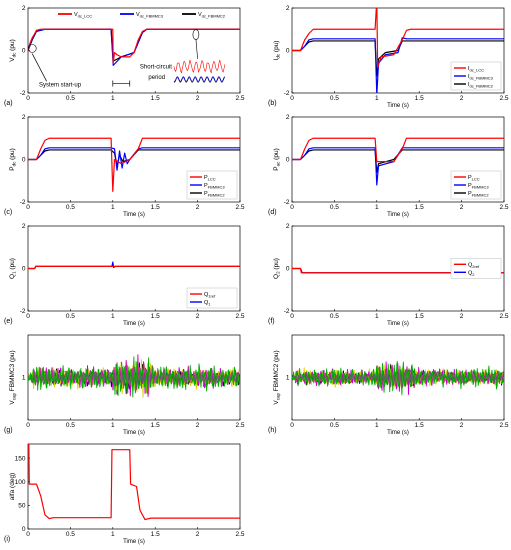 This screenshot has width=511, height=550. Describe the element at coordinates (12, 486) in the screenshot. I see `y-axis-label: alfa (deg)` at that location.